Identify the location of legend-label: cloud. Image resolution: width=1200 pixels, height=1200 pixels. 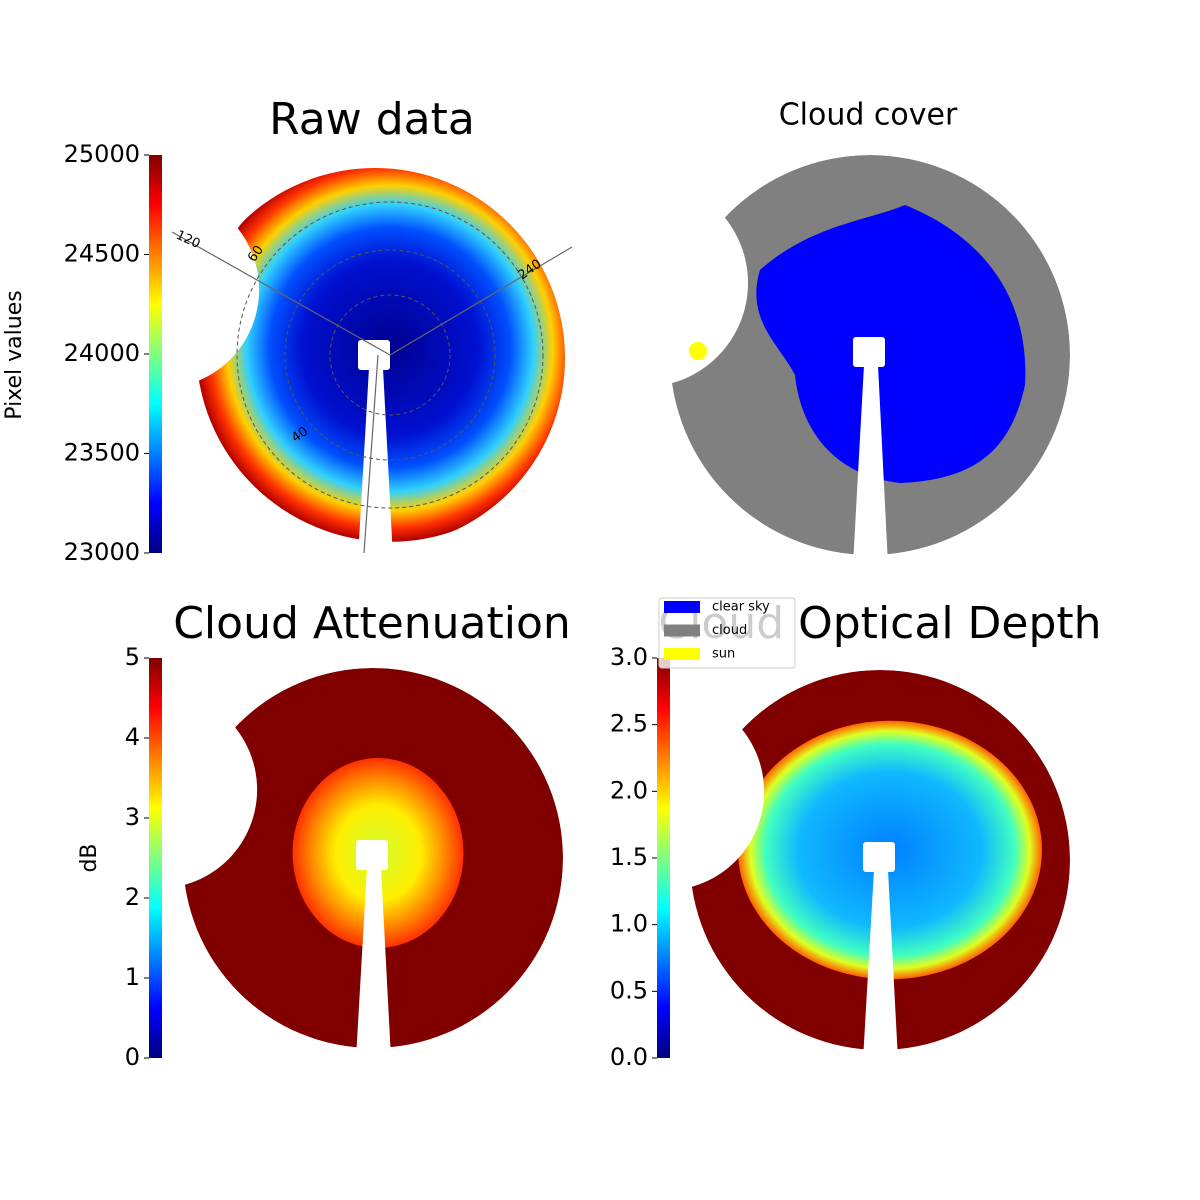
(729, 630).